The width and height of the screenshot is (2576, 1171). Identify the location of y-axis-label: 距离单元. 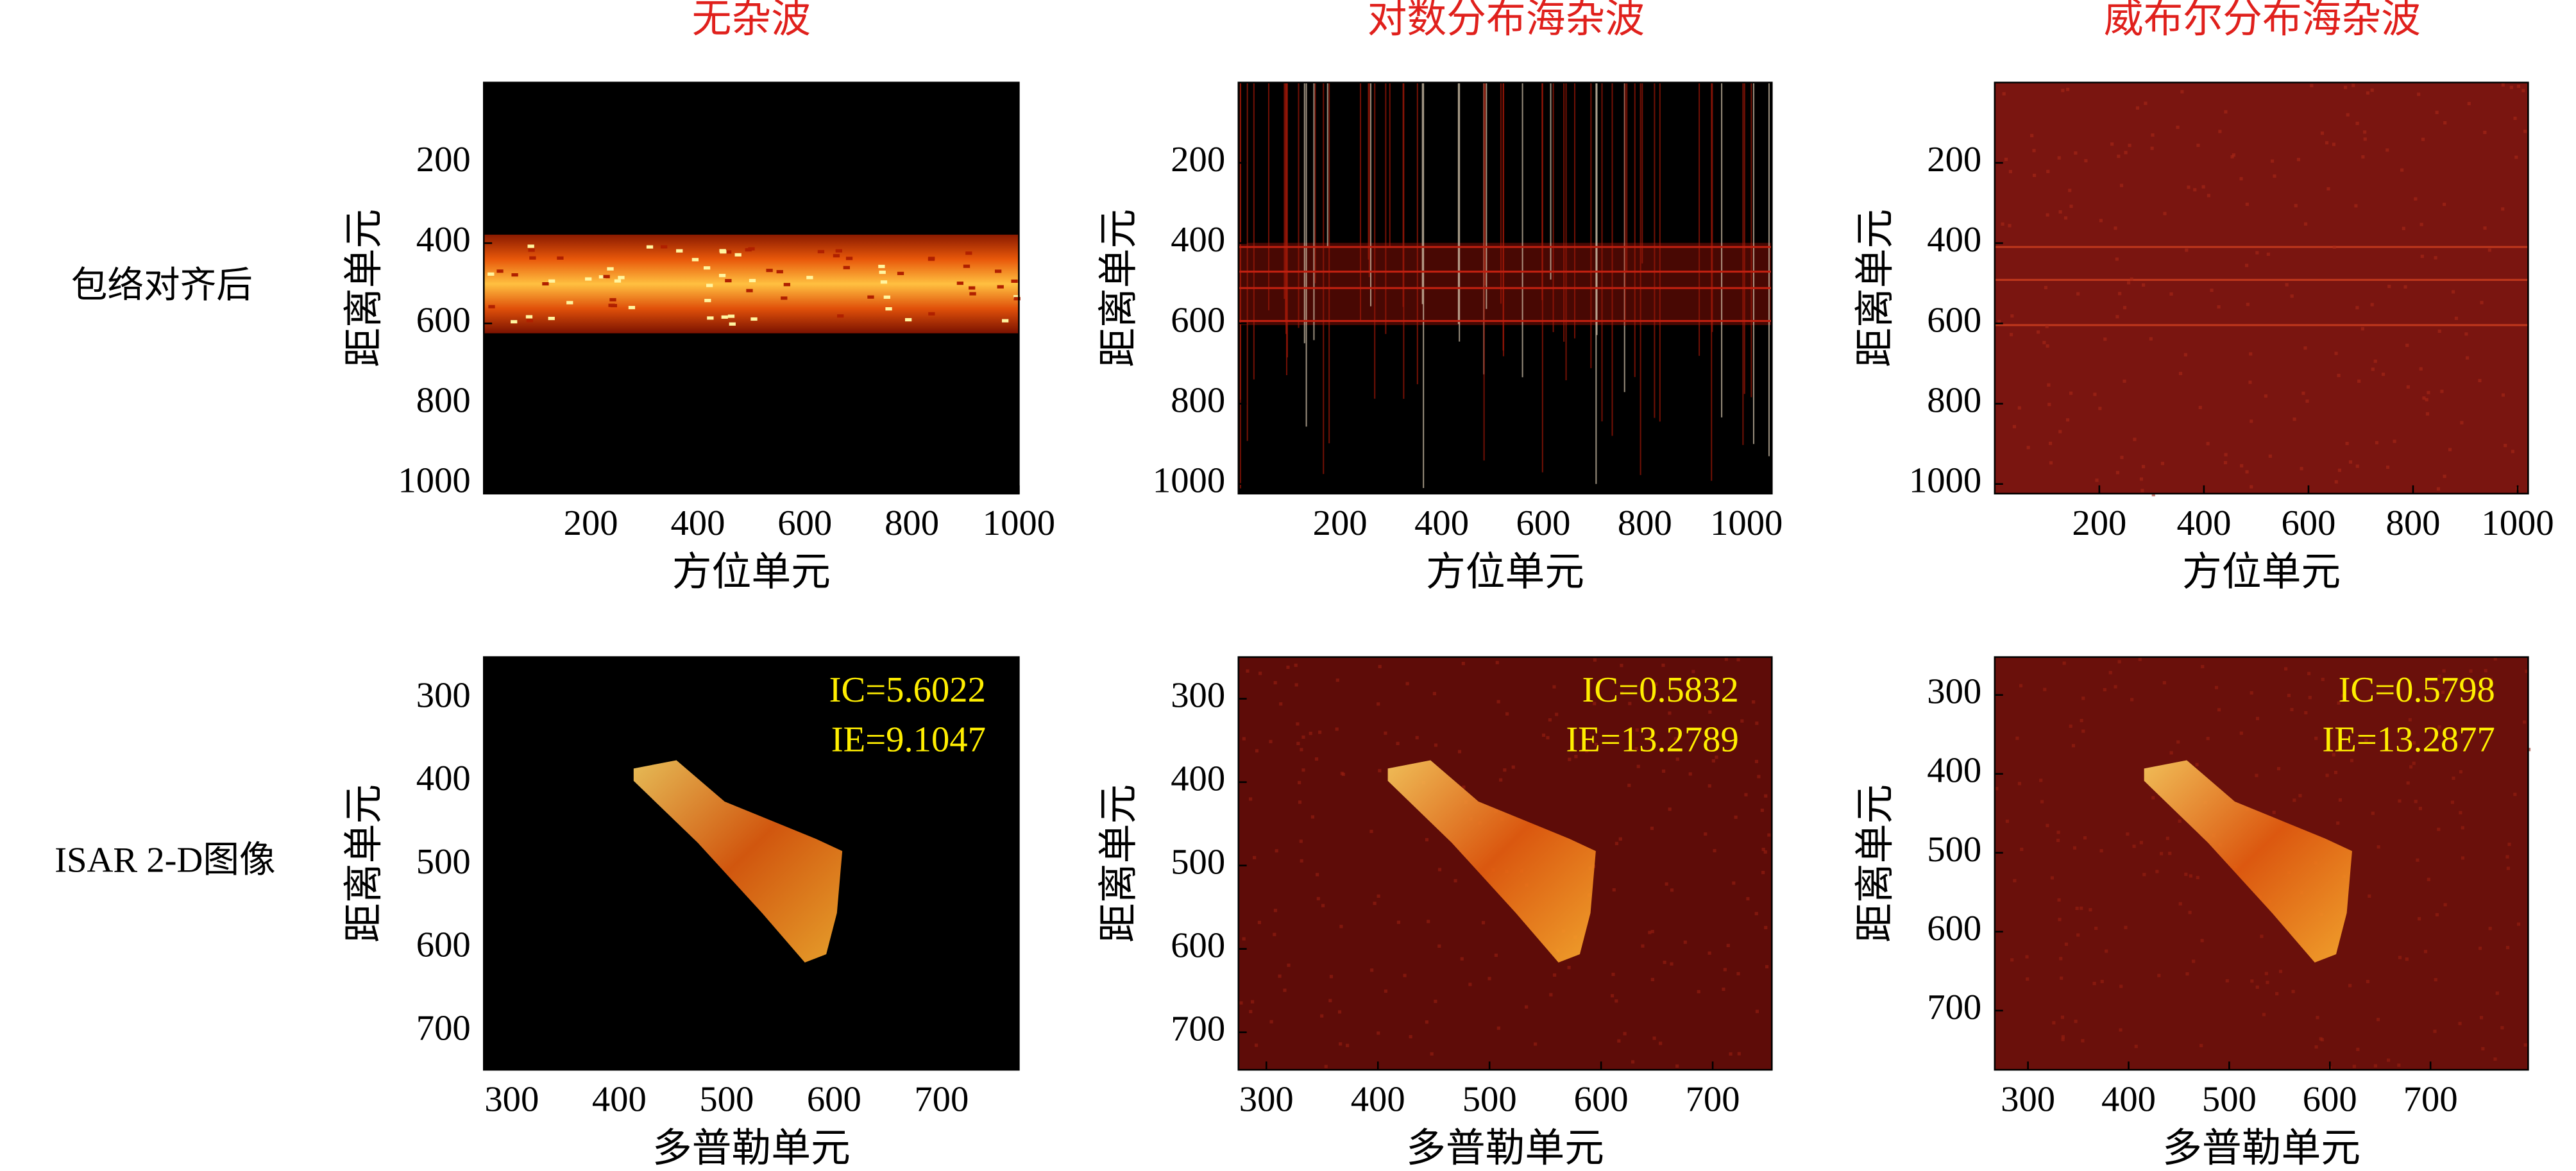
(1875, 864).